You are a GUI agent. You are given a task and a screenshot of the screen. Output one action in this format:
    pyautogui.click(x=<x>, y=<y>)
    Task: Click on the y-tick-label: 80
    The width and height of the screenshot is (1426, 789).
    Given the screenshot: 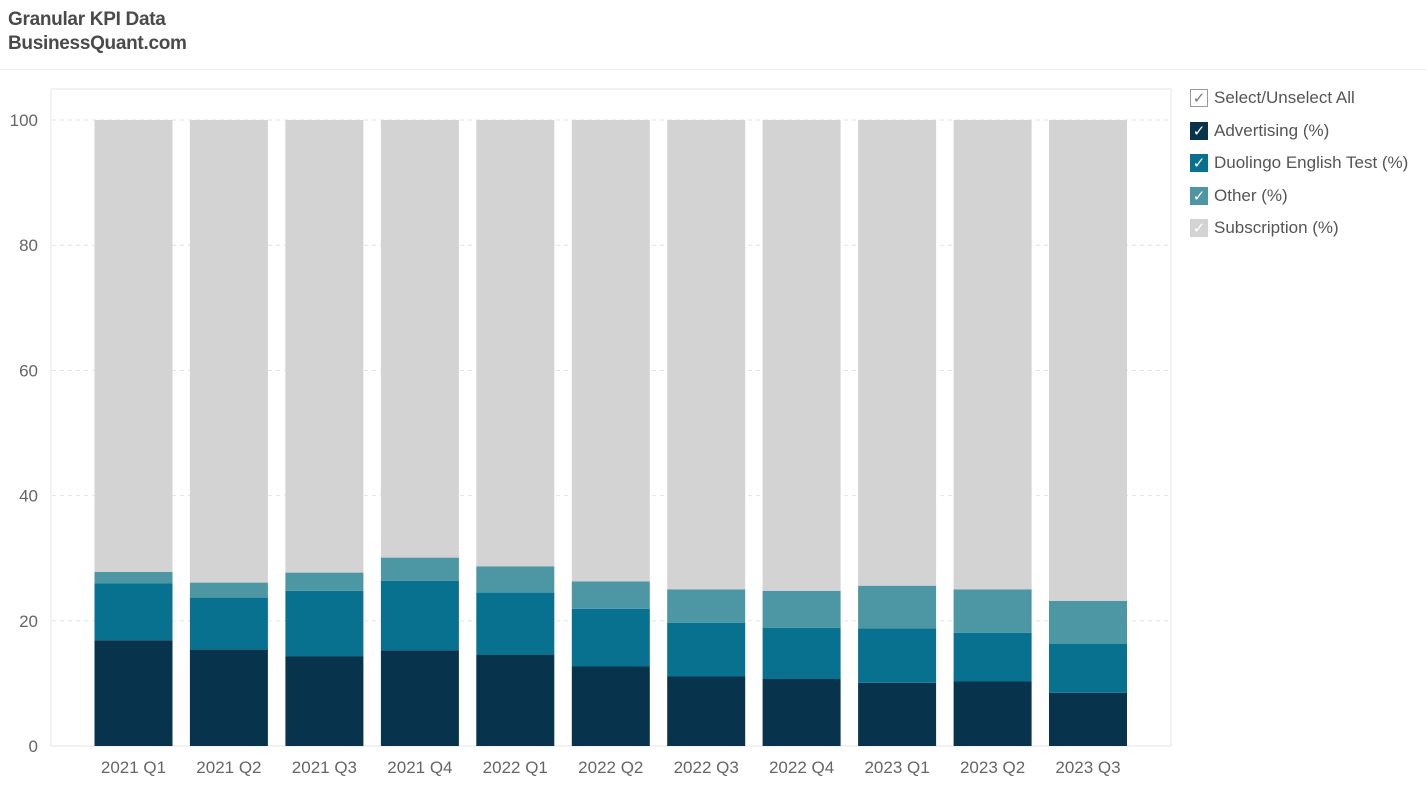 What is the action you would take?
    pyautogui.click(x=28, y=245)
    